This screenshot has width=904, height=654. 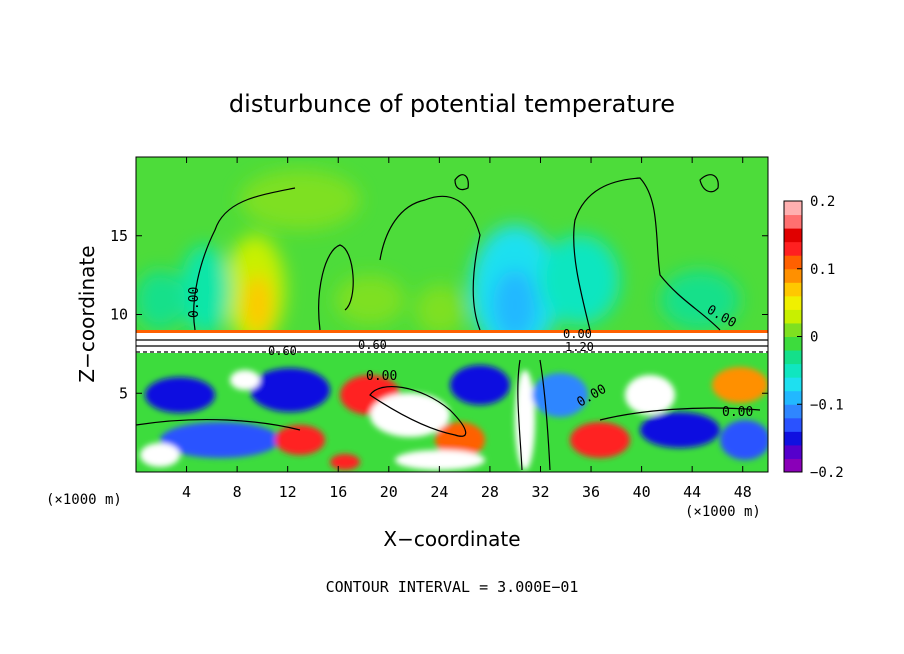 I want to click on colorbar-tick-label: 0.2, so click(x=822, y=202).